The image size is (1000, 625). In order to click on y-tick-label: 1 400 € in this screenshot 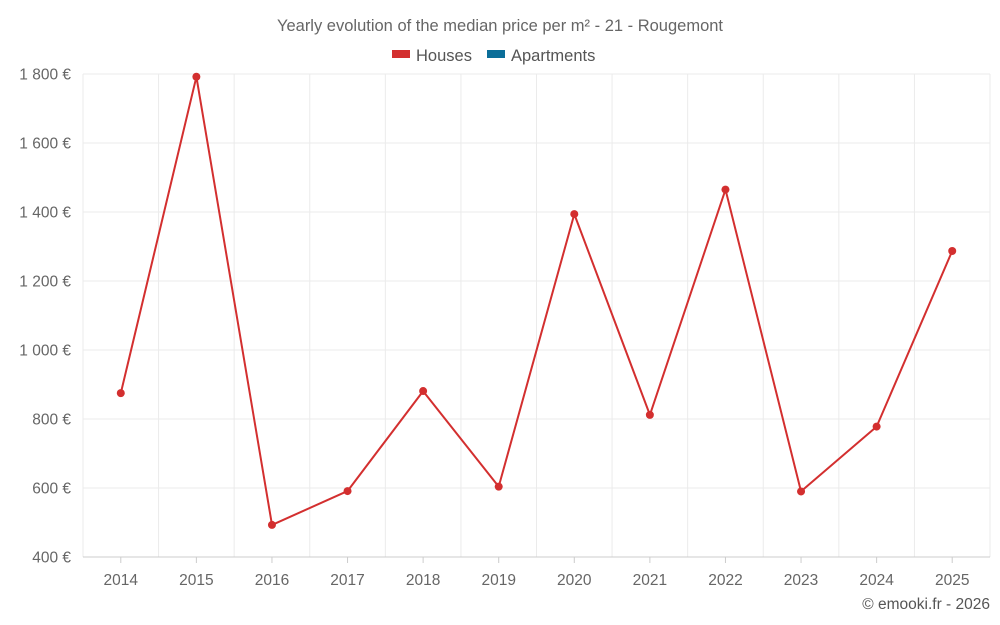, I will do `click(45, 213)`.